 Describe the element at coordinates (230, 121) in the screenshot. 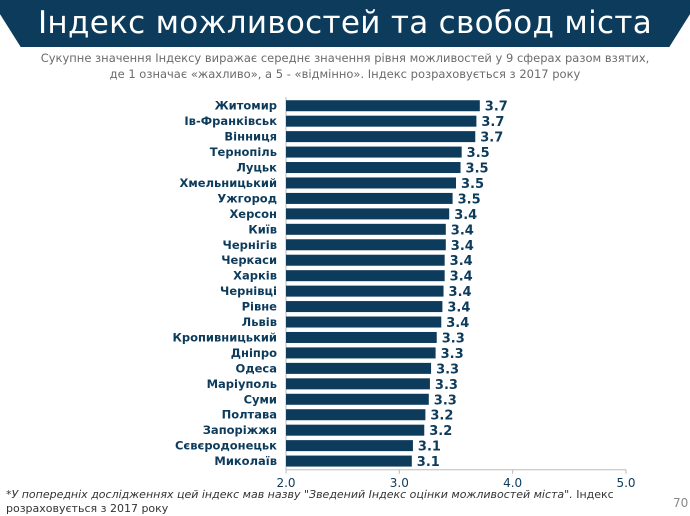

I see `category-label: Ів-Франківськ` at that location.